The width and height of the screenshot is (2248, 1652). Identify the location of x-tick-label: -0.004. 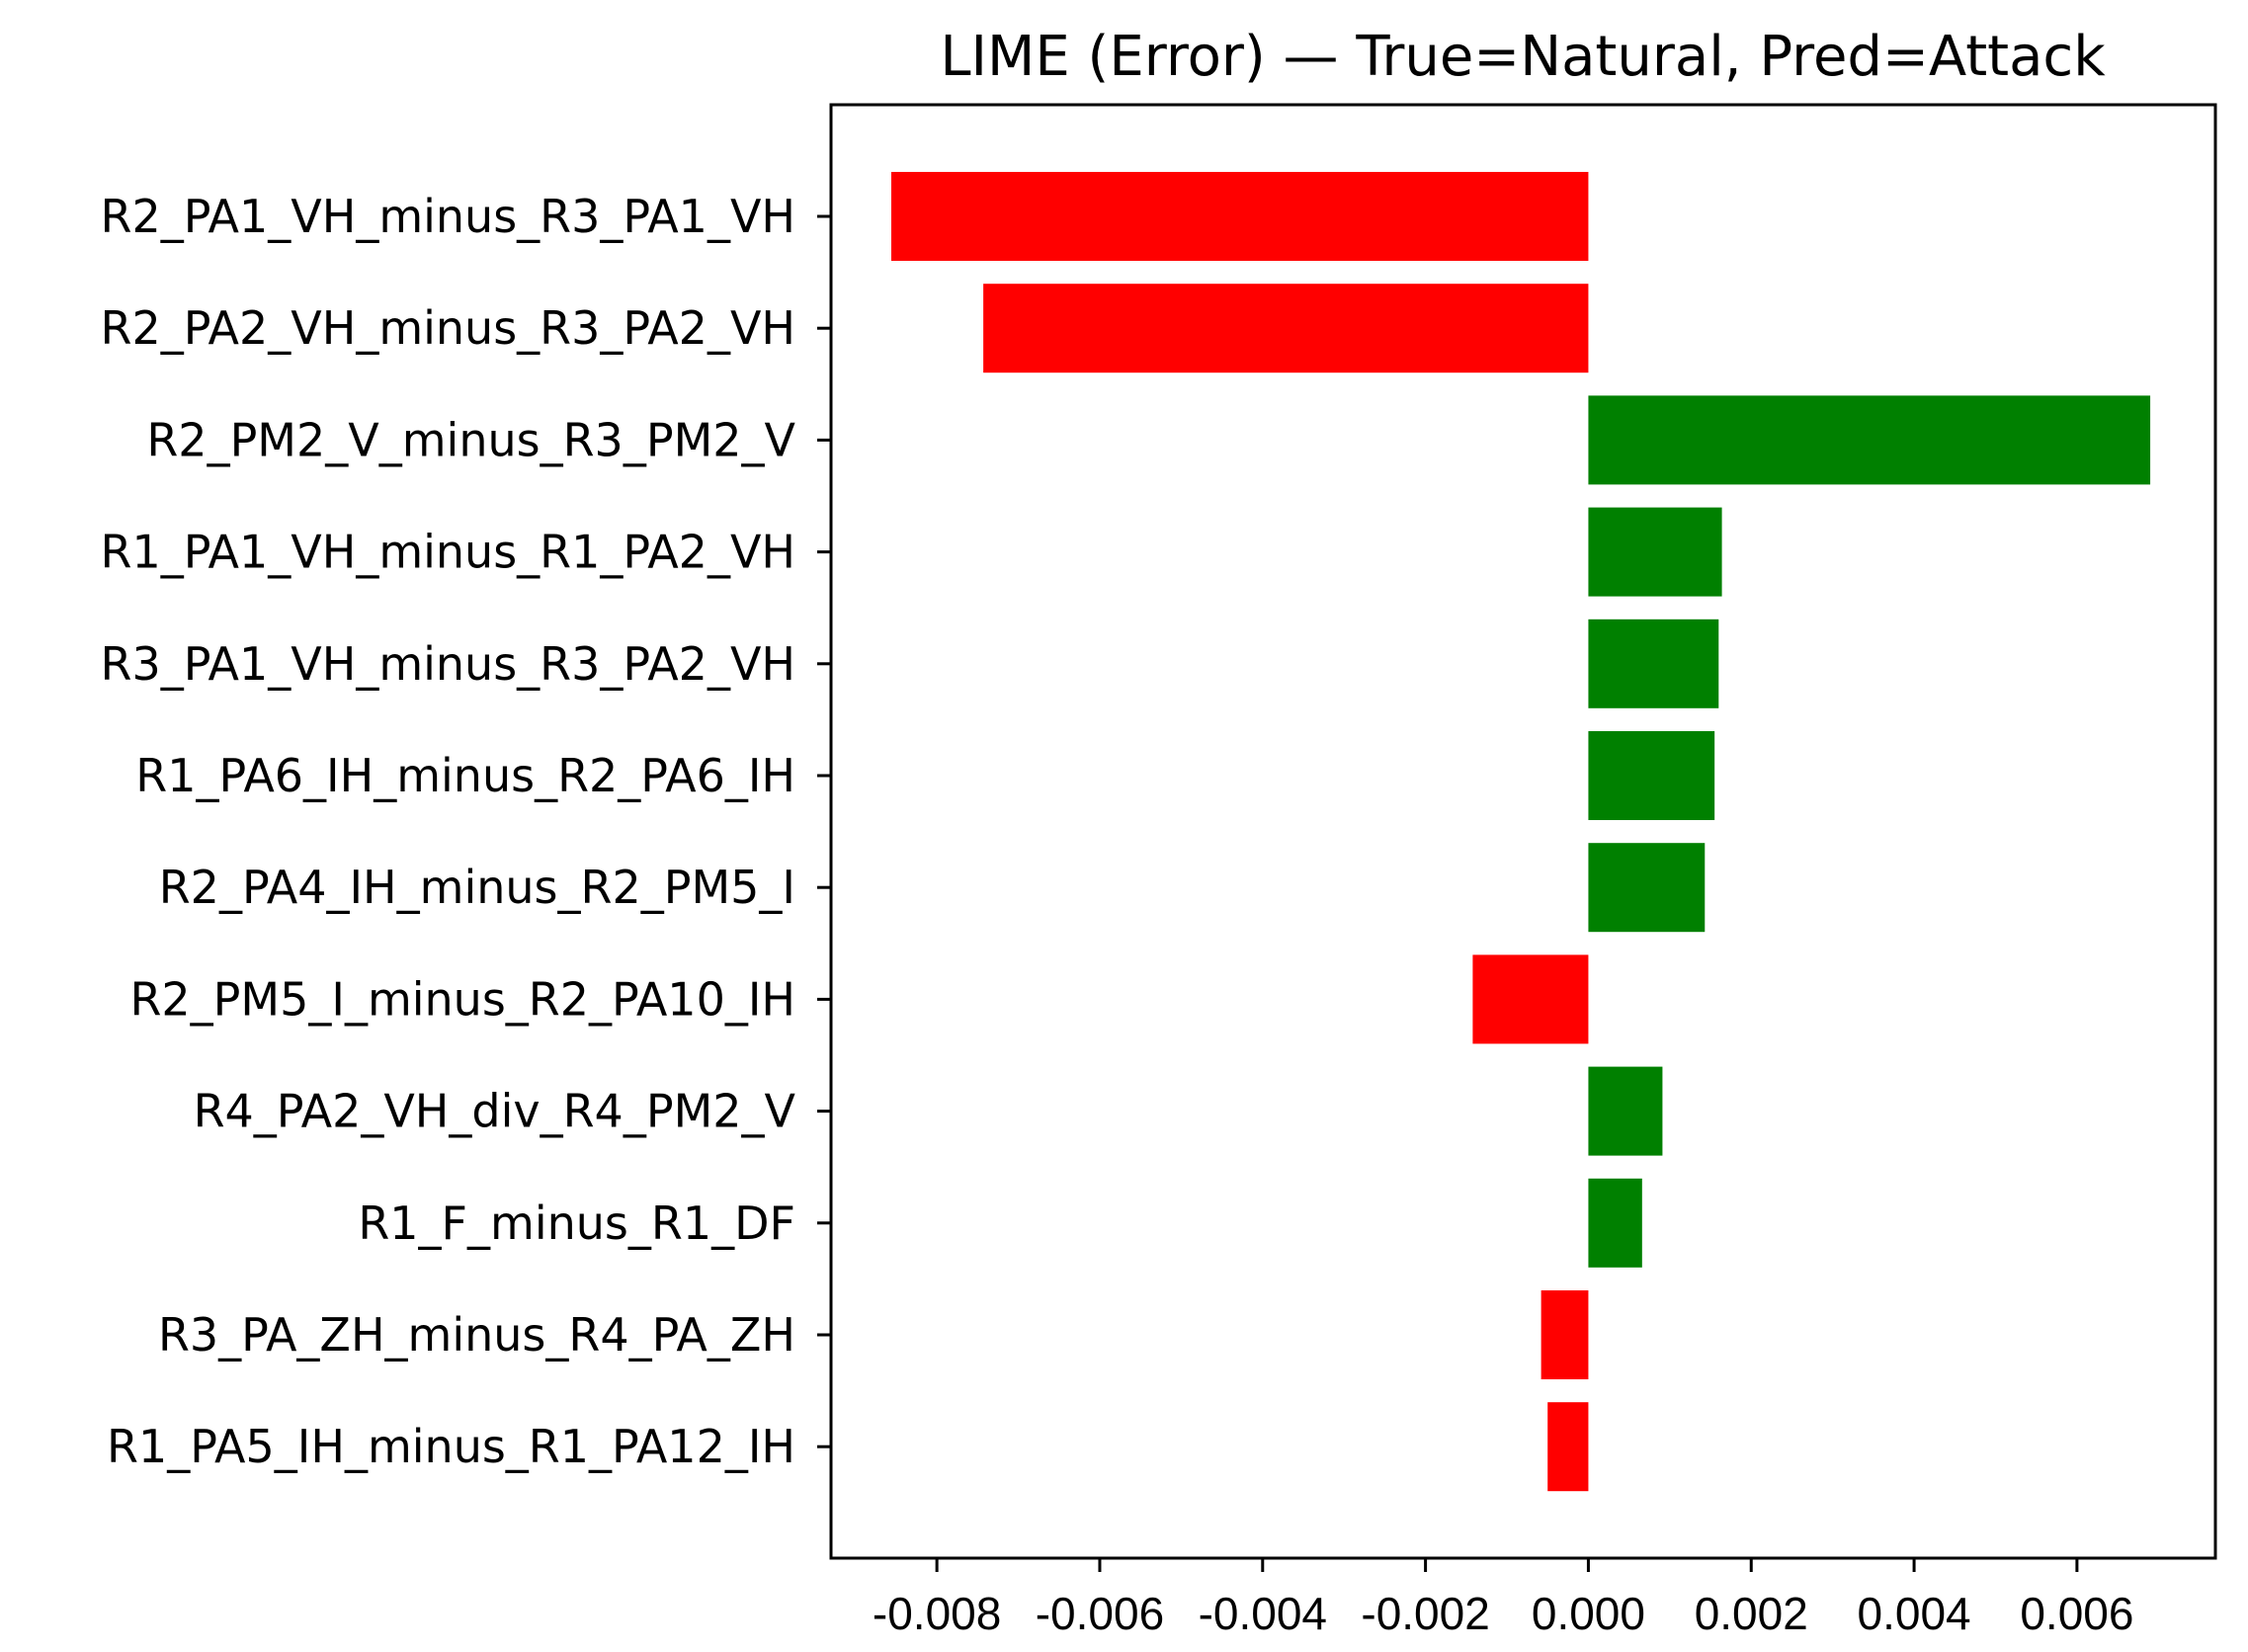
(1263, 1613).